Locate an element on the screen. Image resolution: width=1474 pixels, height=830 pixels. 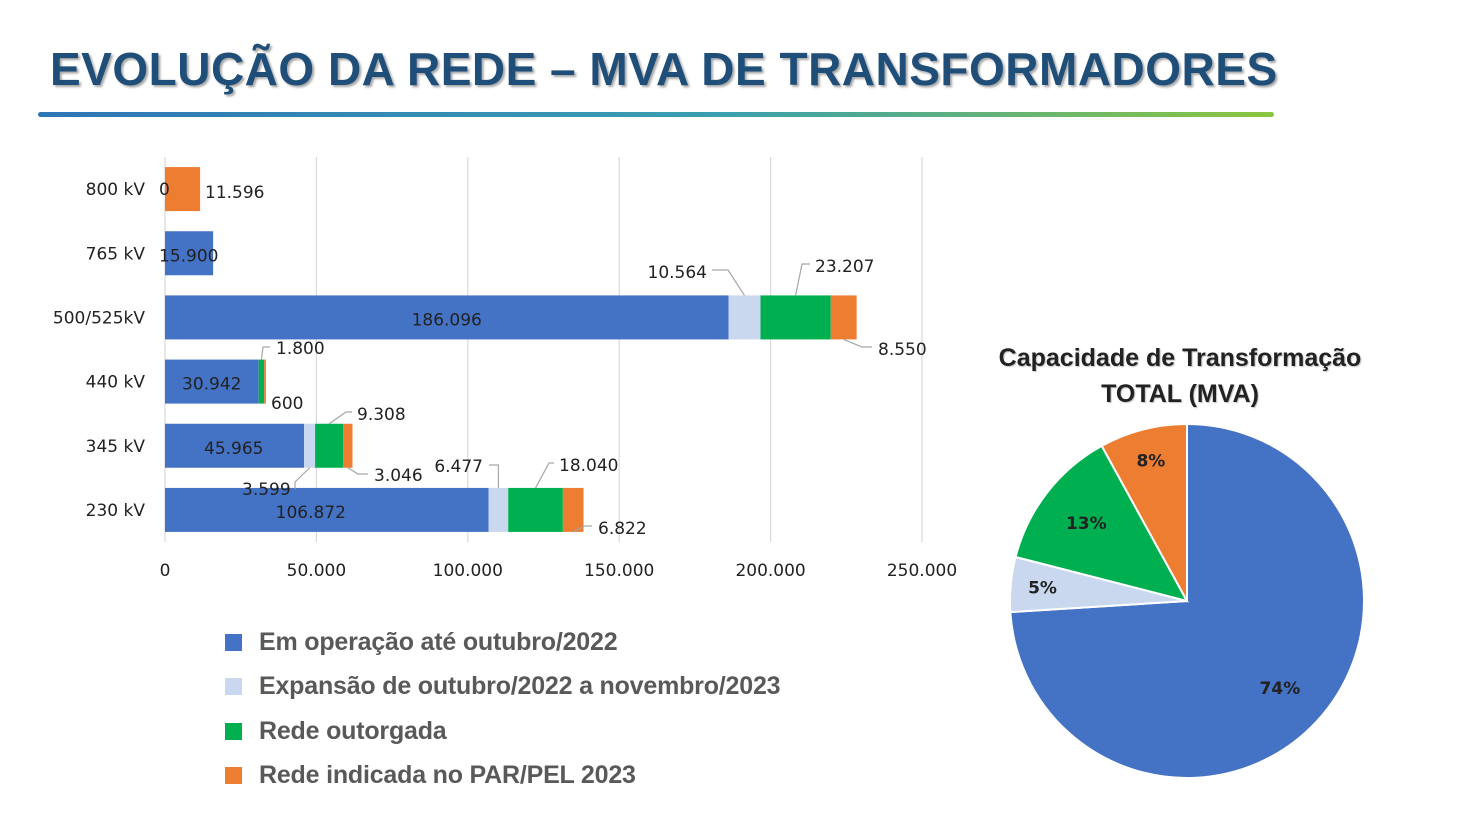
data-label: 8.550 is located at coordinates (902, 350).